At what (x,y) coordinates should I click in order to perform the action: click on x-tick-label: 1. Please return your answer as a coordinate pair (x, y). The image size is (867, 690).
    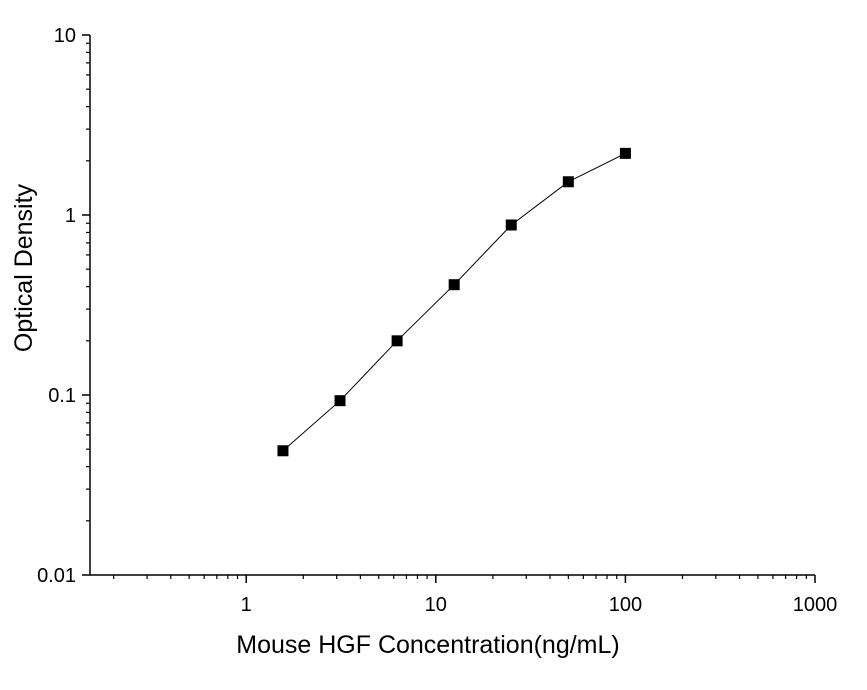
    Looking at the image, I should click on (246, 605).